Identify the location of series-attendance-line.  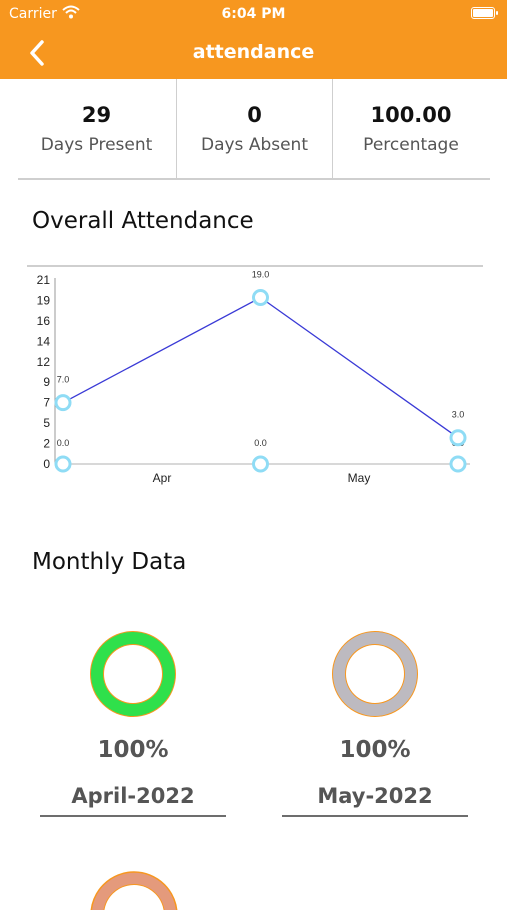
(260, 367).